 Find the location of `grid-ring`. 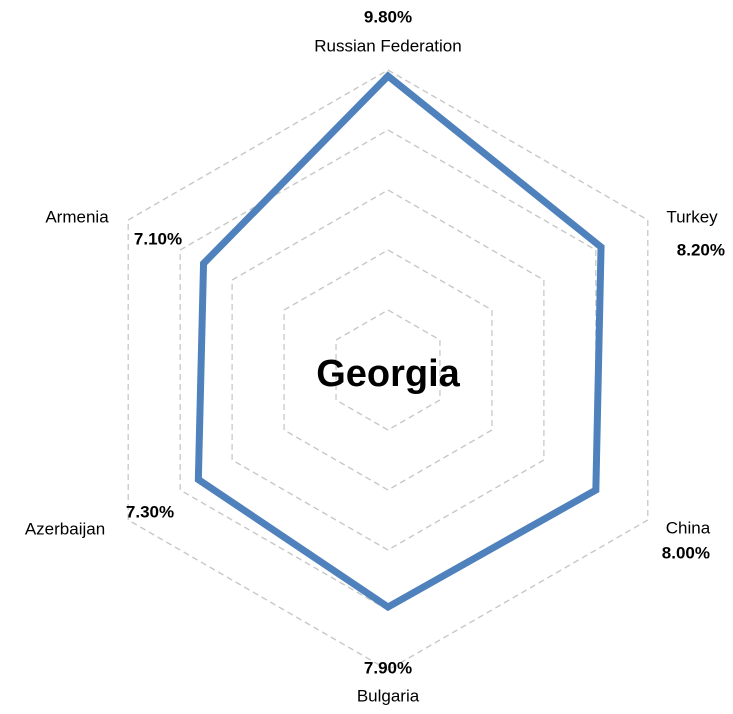

grid-ring is located at coordinates (388, 370).